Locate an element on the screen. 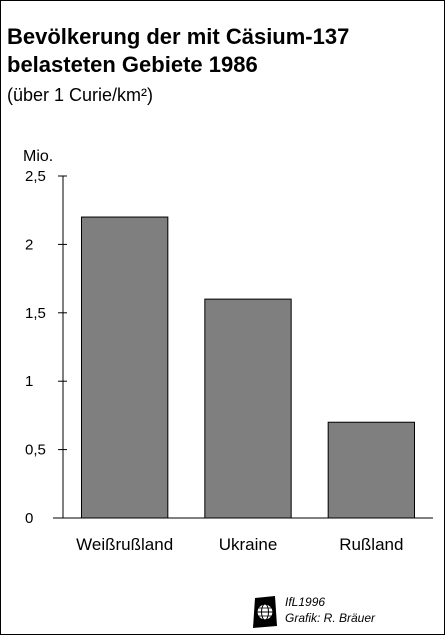 Image resolution: width=445 pixels, height=635 pixels. y-tick-label: 0,5 is located at coordinates (35, 450).